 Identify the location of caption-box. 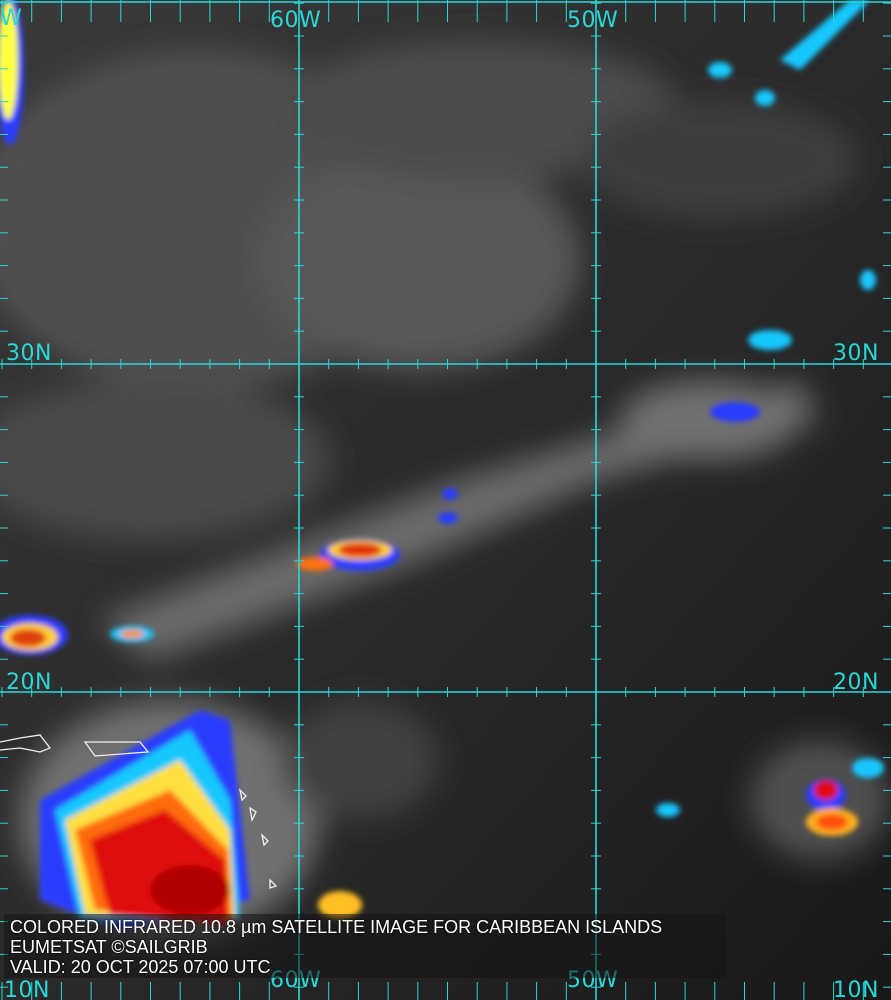
(365, 946).